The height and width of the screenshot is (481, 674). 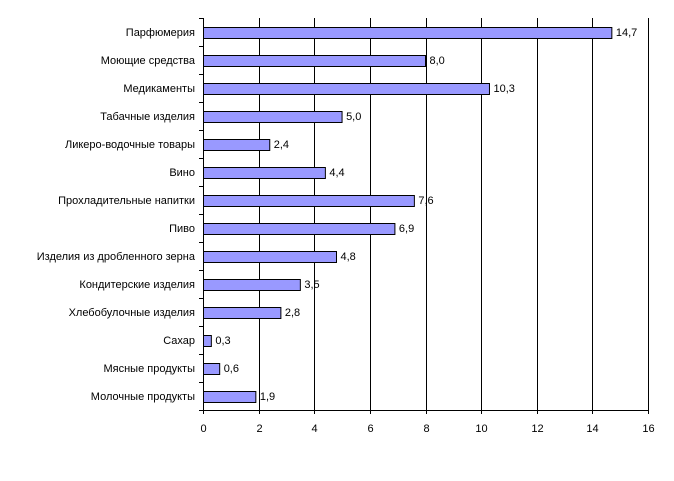 What do you see at coordinates (267, 397) in the screenshot?
I see `data-label: 1,9` at bounding box center [267, 397].